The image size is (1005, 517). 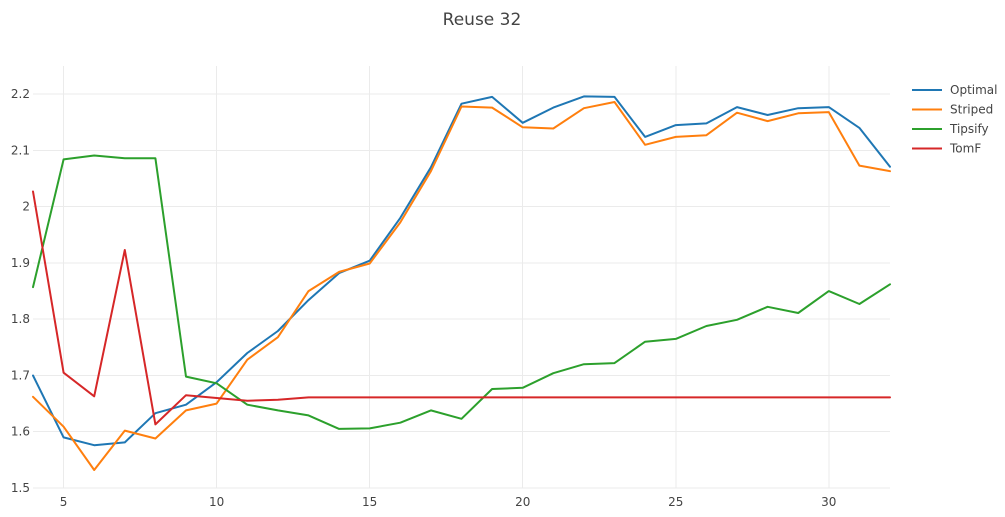 I want to click on legend-item-optimal: Optimal, so click(x=954, y=90).